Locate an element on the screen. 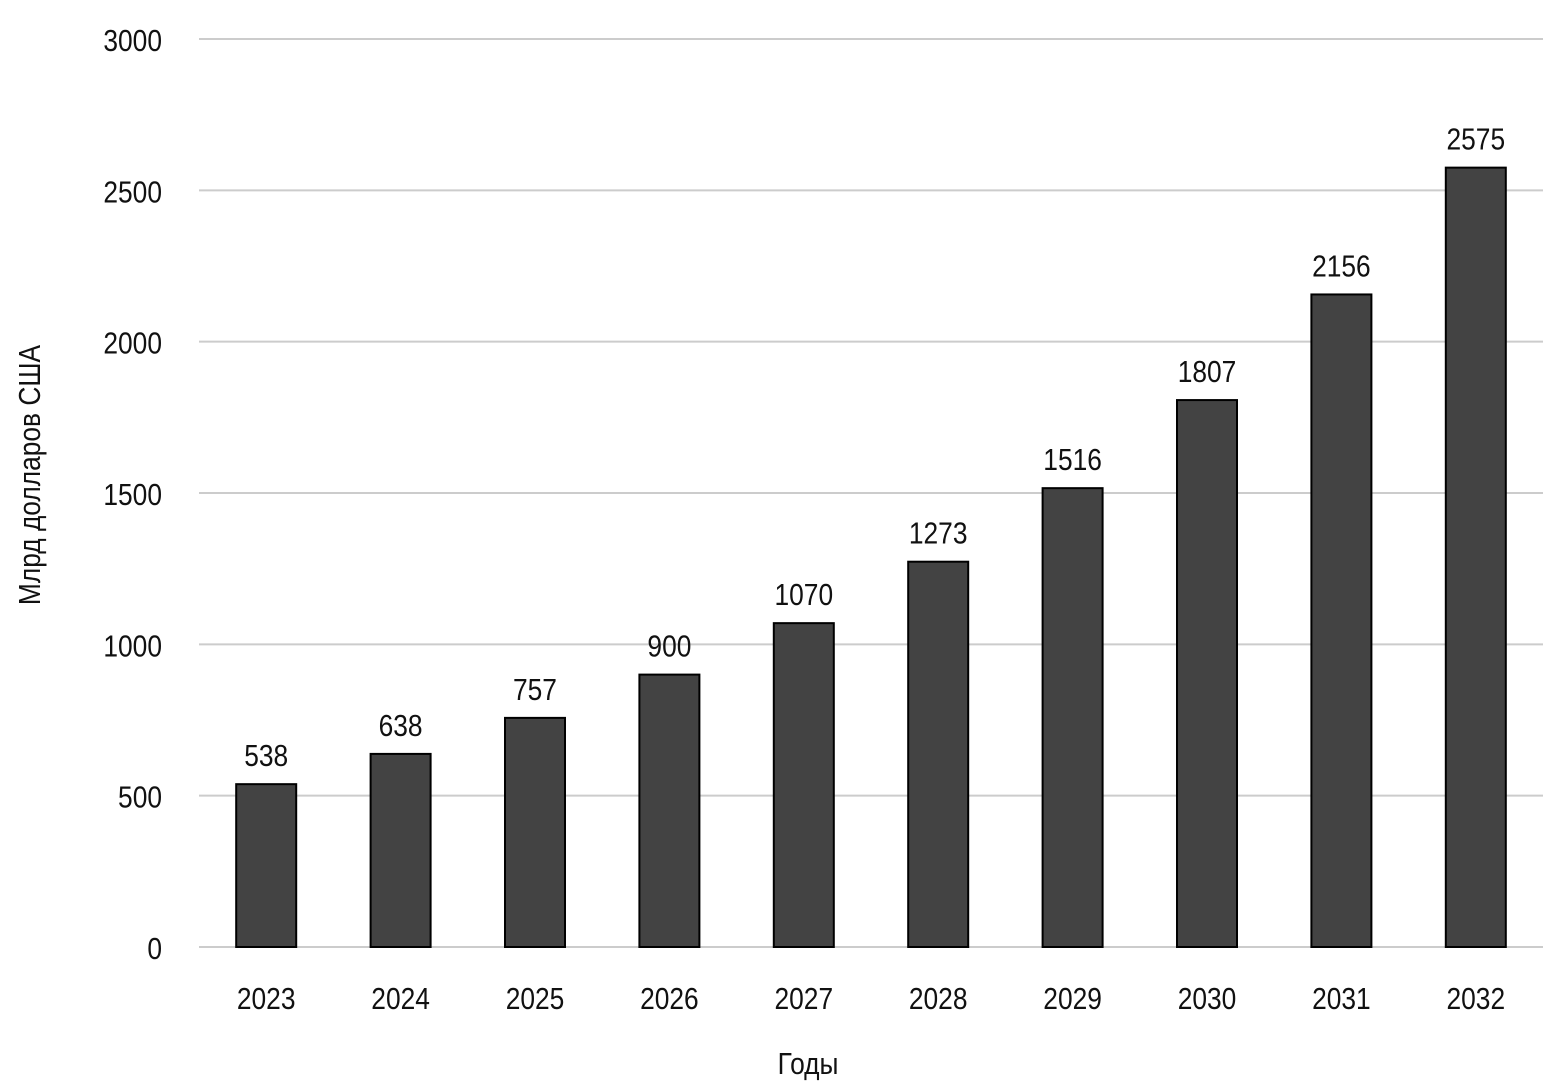 The width and height of the screenshot is (1566, 1089). x-tick-label: 2026 is located at coordinates (669, 999).